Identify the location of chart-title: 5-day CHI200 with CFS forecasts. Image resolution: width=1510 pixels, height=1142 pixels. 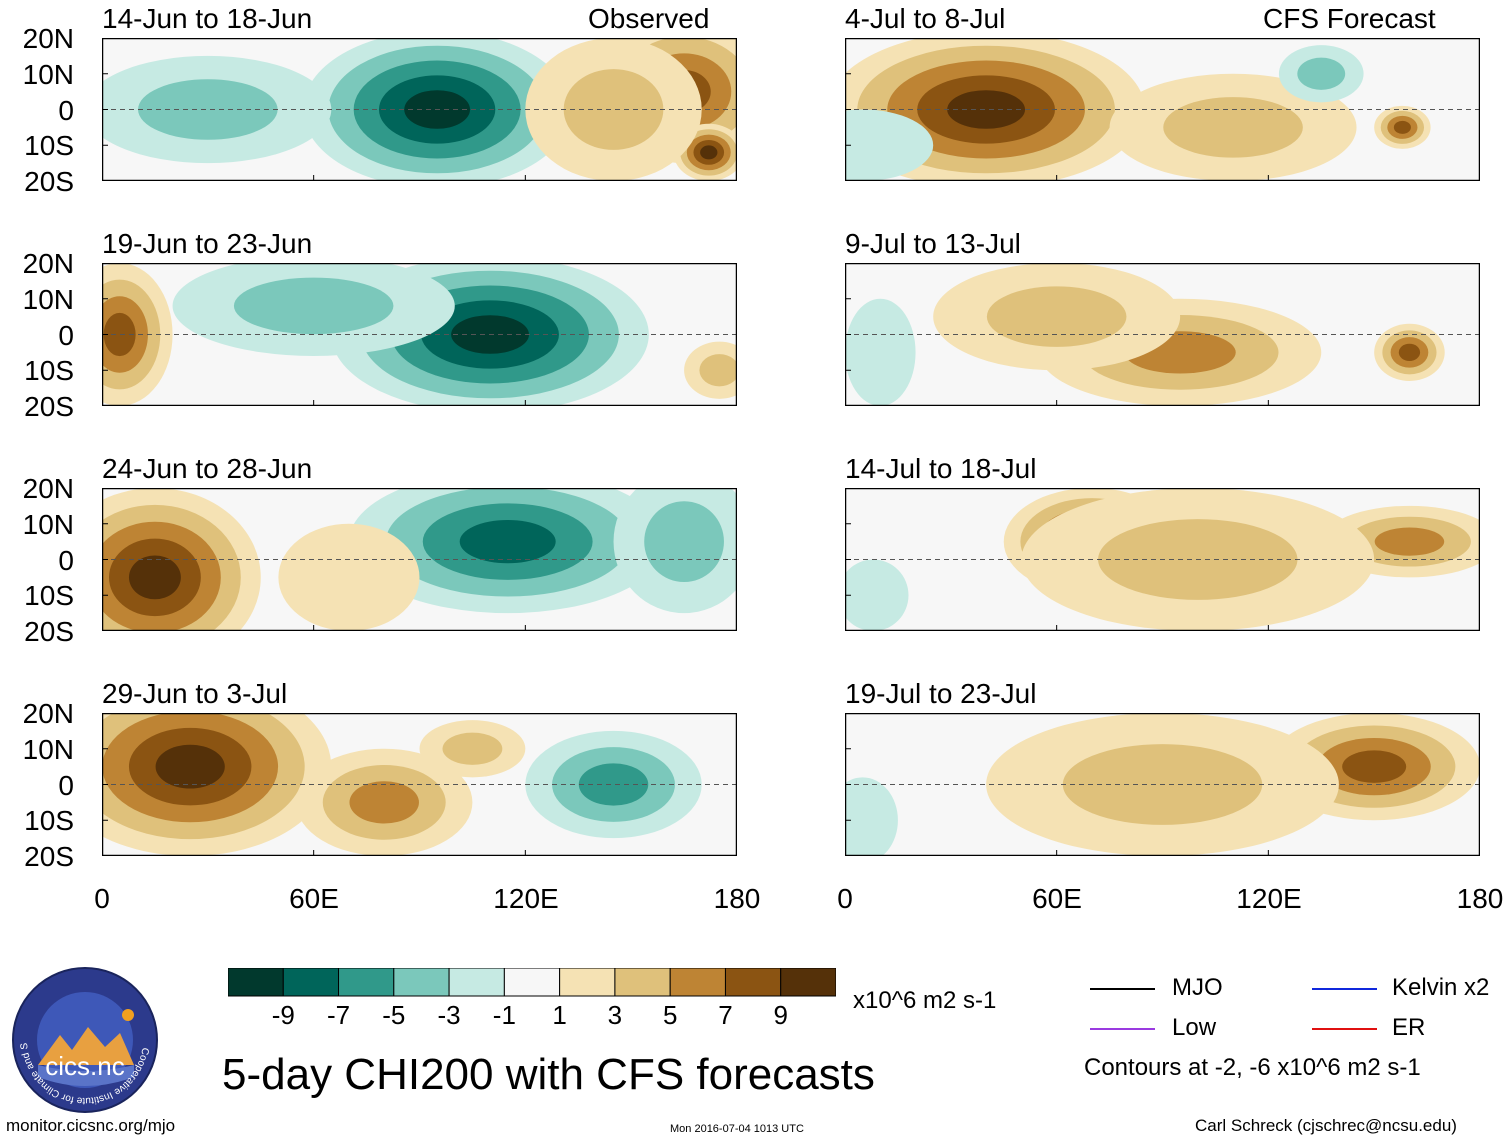
(548, 1074).